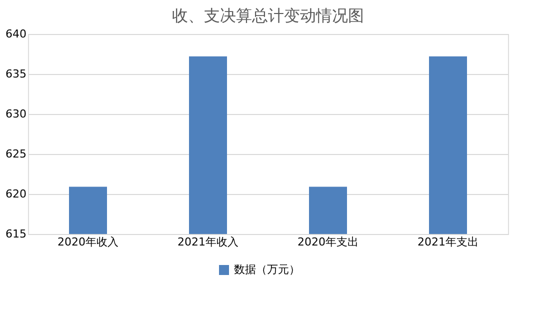 The height and width of the screenshot is (324, 554). What do you see at coordinates (267, 269) in the screenshot?
I see `legend-label: 数据（万元）` at bounding box center [267, 269].